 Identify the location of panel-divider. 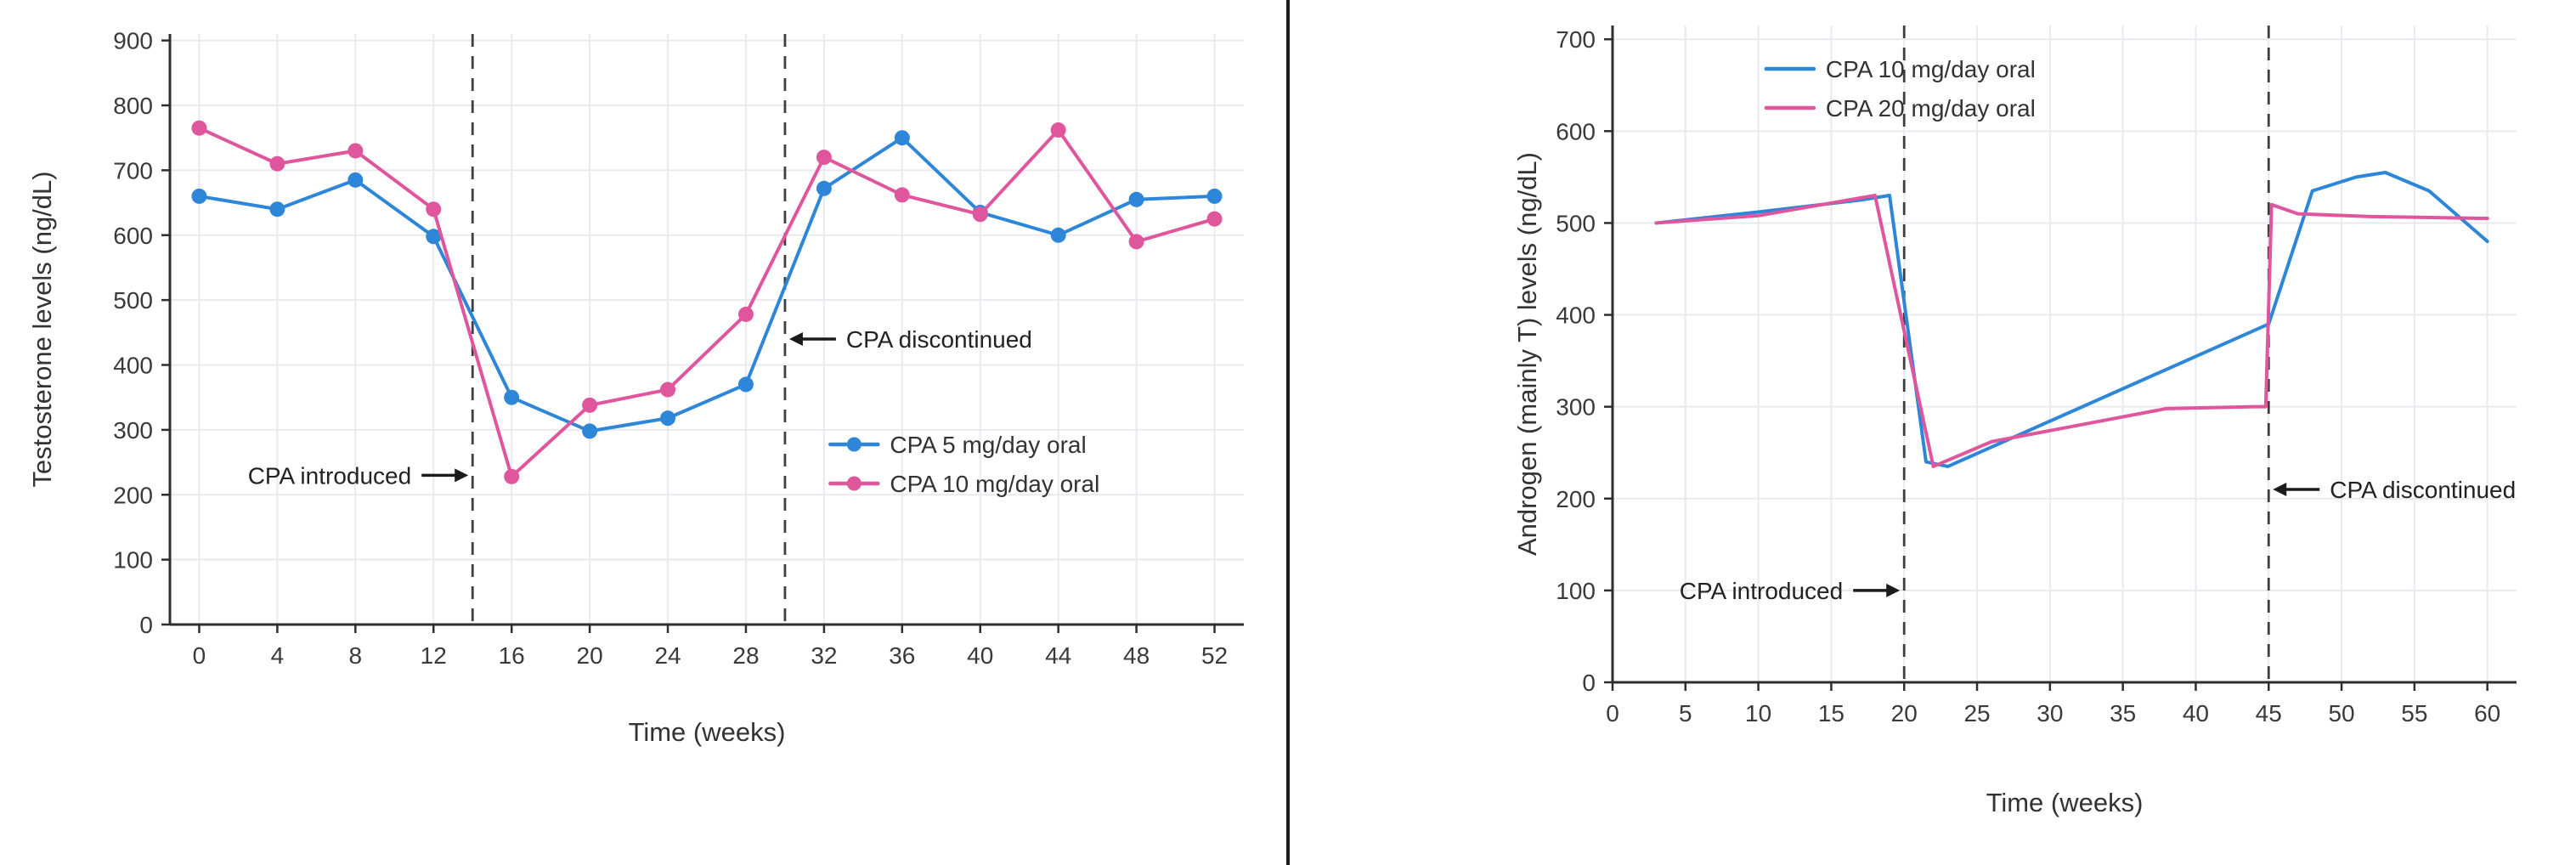
(1288, 432).